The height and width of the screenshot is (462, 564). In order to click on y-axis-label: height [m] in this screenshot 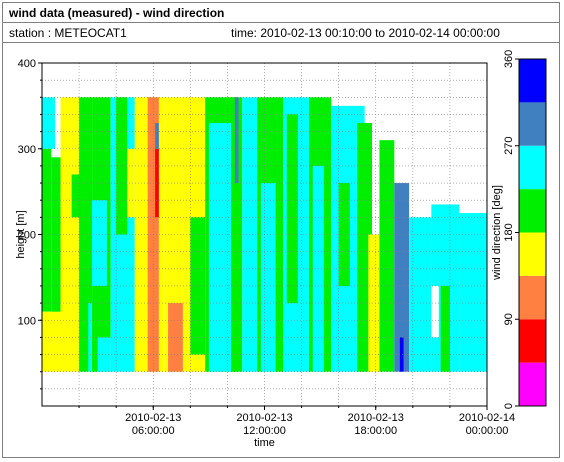, I will do `click(21, 234)`.